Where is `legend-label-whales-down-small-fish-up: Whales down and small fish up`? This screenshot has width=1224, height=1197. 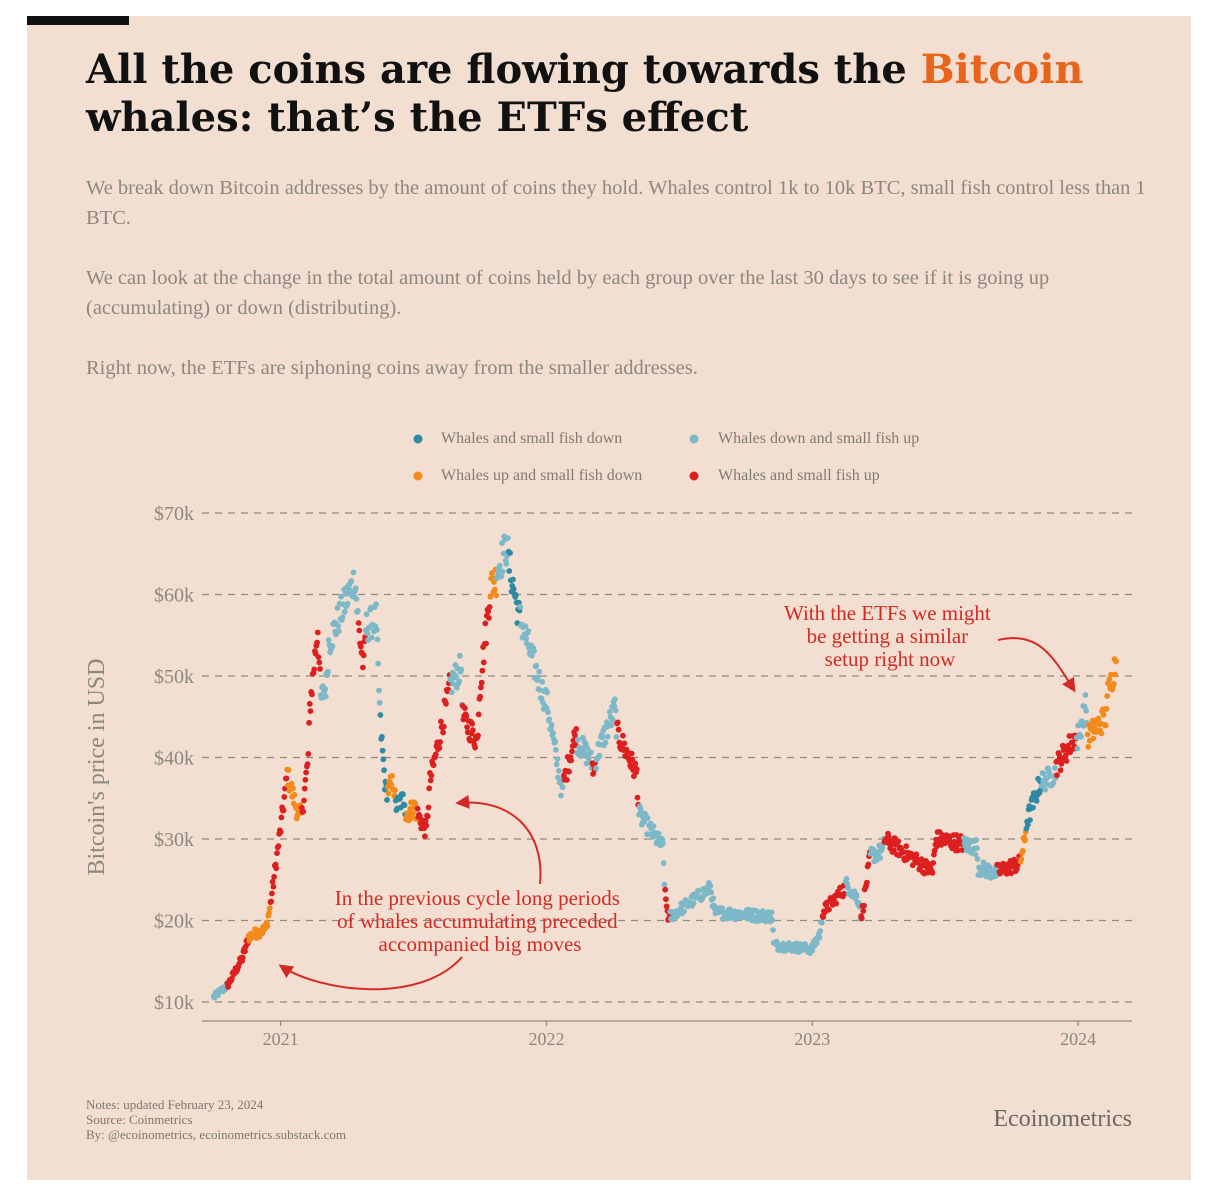 legend-label-whales-down-small-fish-up: Whales down and small fish up is located at coordinates (818, 438).